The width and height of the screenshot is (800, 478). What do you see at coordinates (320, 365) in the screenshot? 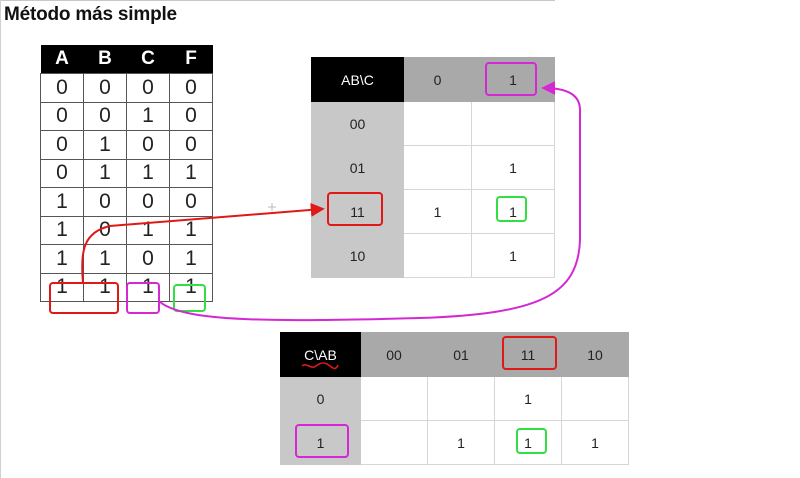
I see `red-squiggle-annotation` at bounding box center [320, 365].